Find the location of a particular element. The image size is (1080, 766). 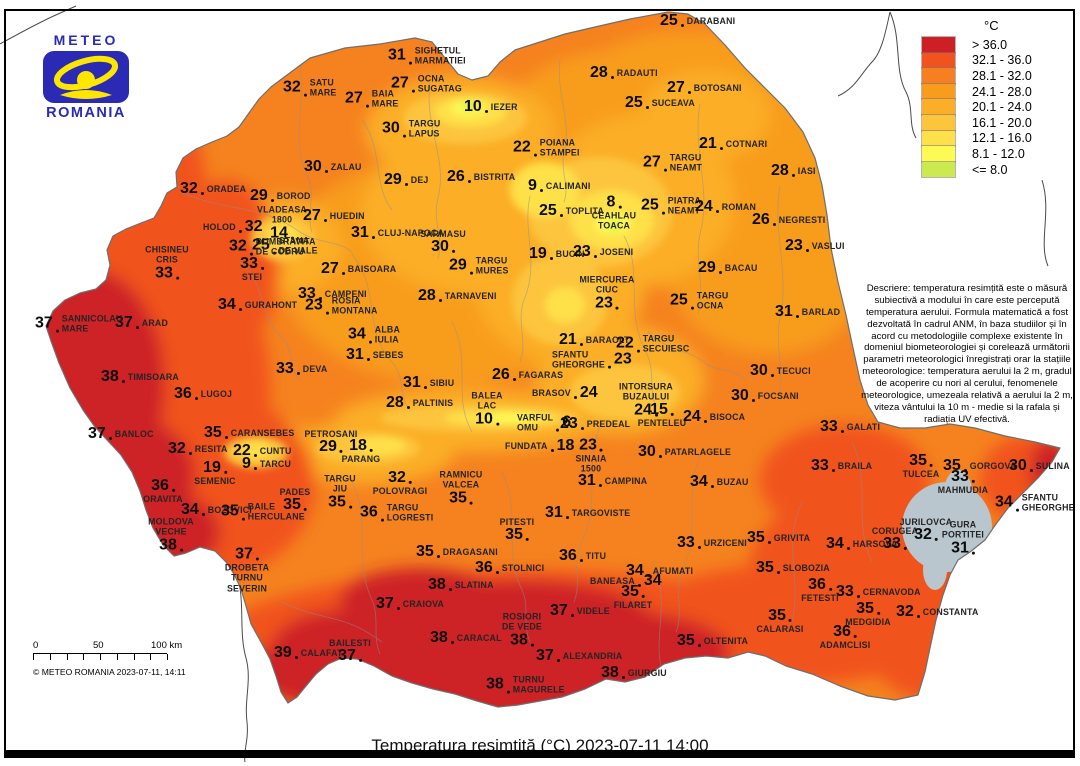

station-vladeasa-1800: VLADEASA 1800 14 is located at coordinates (282, 223).